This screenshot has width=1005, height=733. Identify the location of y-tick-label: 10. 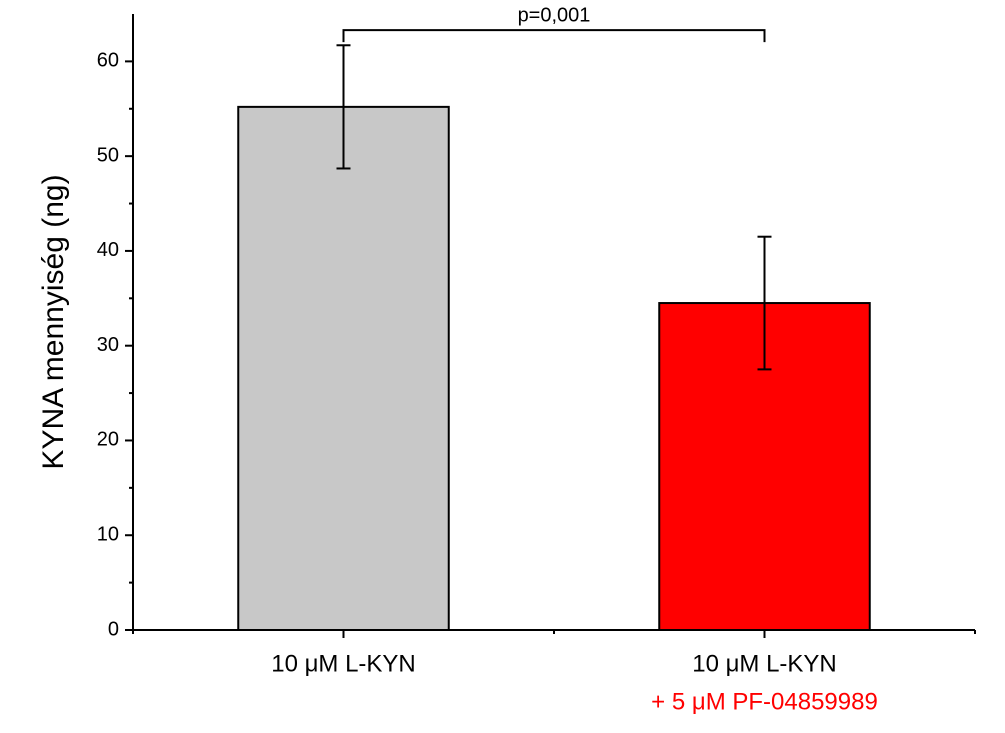
(108, 535).